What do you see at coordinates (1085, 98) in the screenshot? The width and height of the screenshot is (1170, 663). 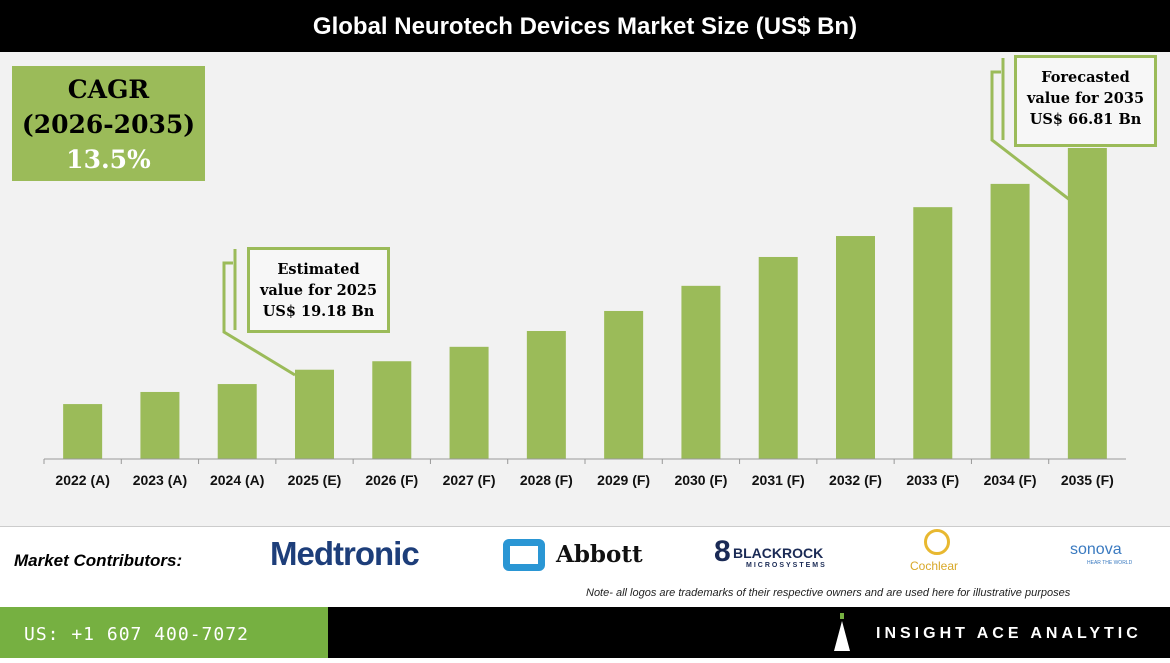 I see `callout-line: value for 2035` at bounding box center [1085, 98].